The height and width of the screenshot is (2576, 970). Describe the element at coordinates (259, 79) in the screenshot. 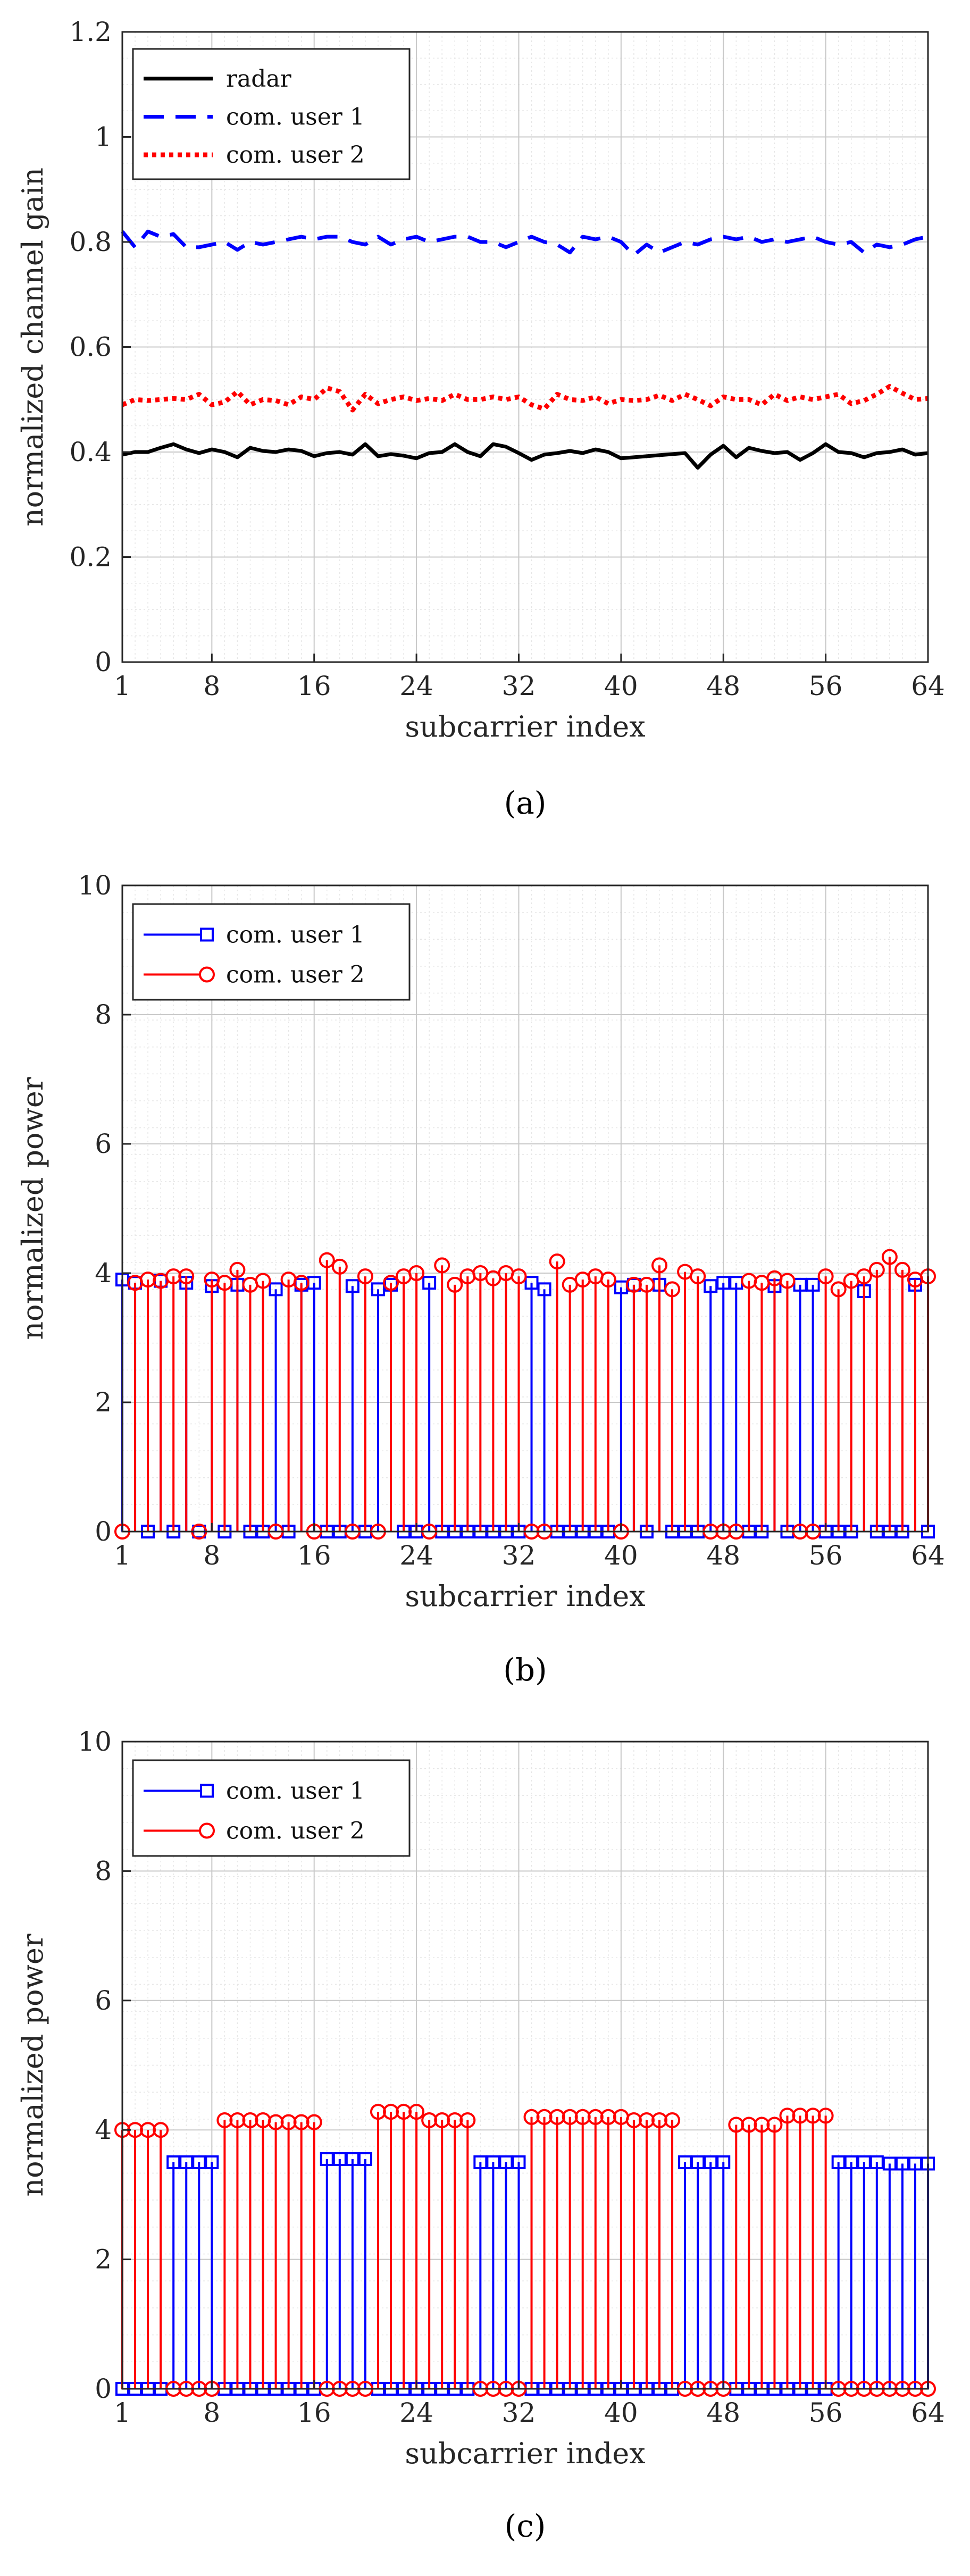

I see `legend-label: radar` at that location.